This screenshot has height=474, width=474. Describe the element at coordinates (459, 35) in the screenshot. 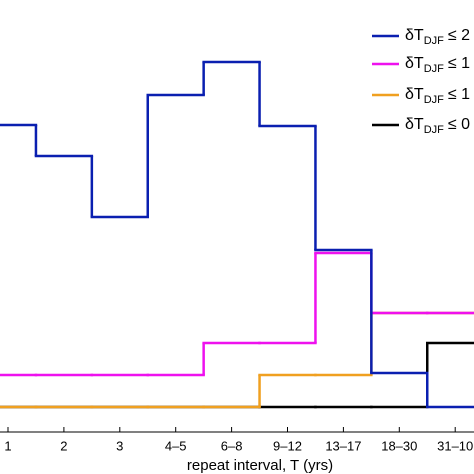

I see `legend-threshold: ≤ 2` at that location.